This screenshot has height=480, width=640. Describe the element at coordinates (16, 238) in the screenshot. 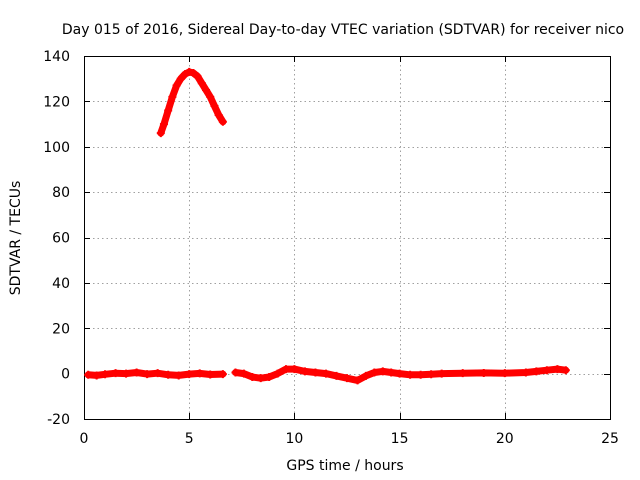

I see `y-axis-label: SDTVAR / TECUs` at that location.